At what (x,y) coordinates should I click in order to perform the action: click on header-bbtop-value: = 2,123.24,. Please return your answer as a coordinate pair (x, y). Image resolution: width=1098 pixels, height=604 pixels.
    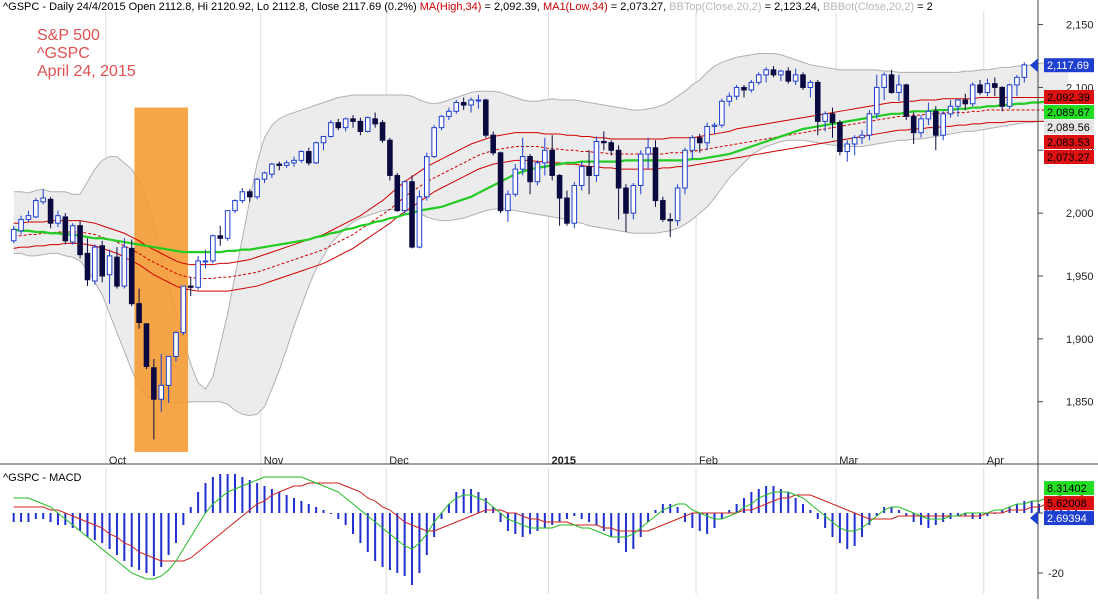
    Looking at the image, I should click on (792, 7).